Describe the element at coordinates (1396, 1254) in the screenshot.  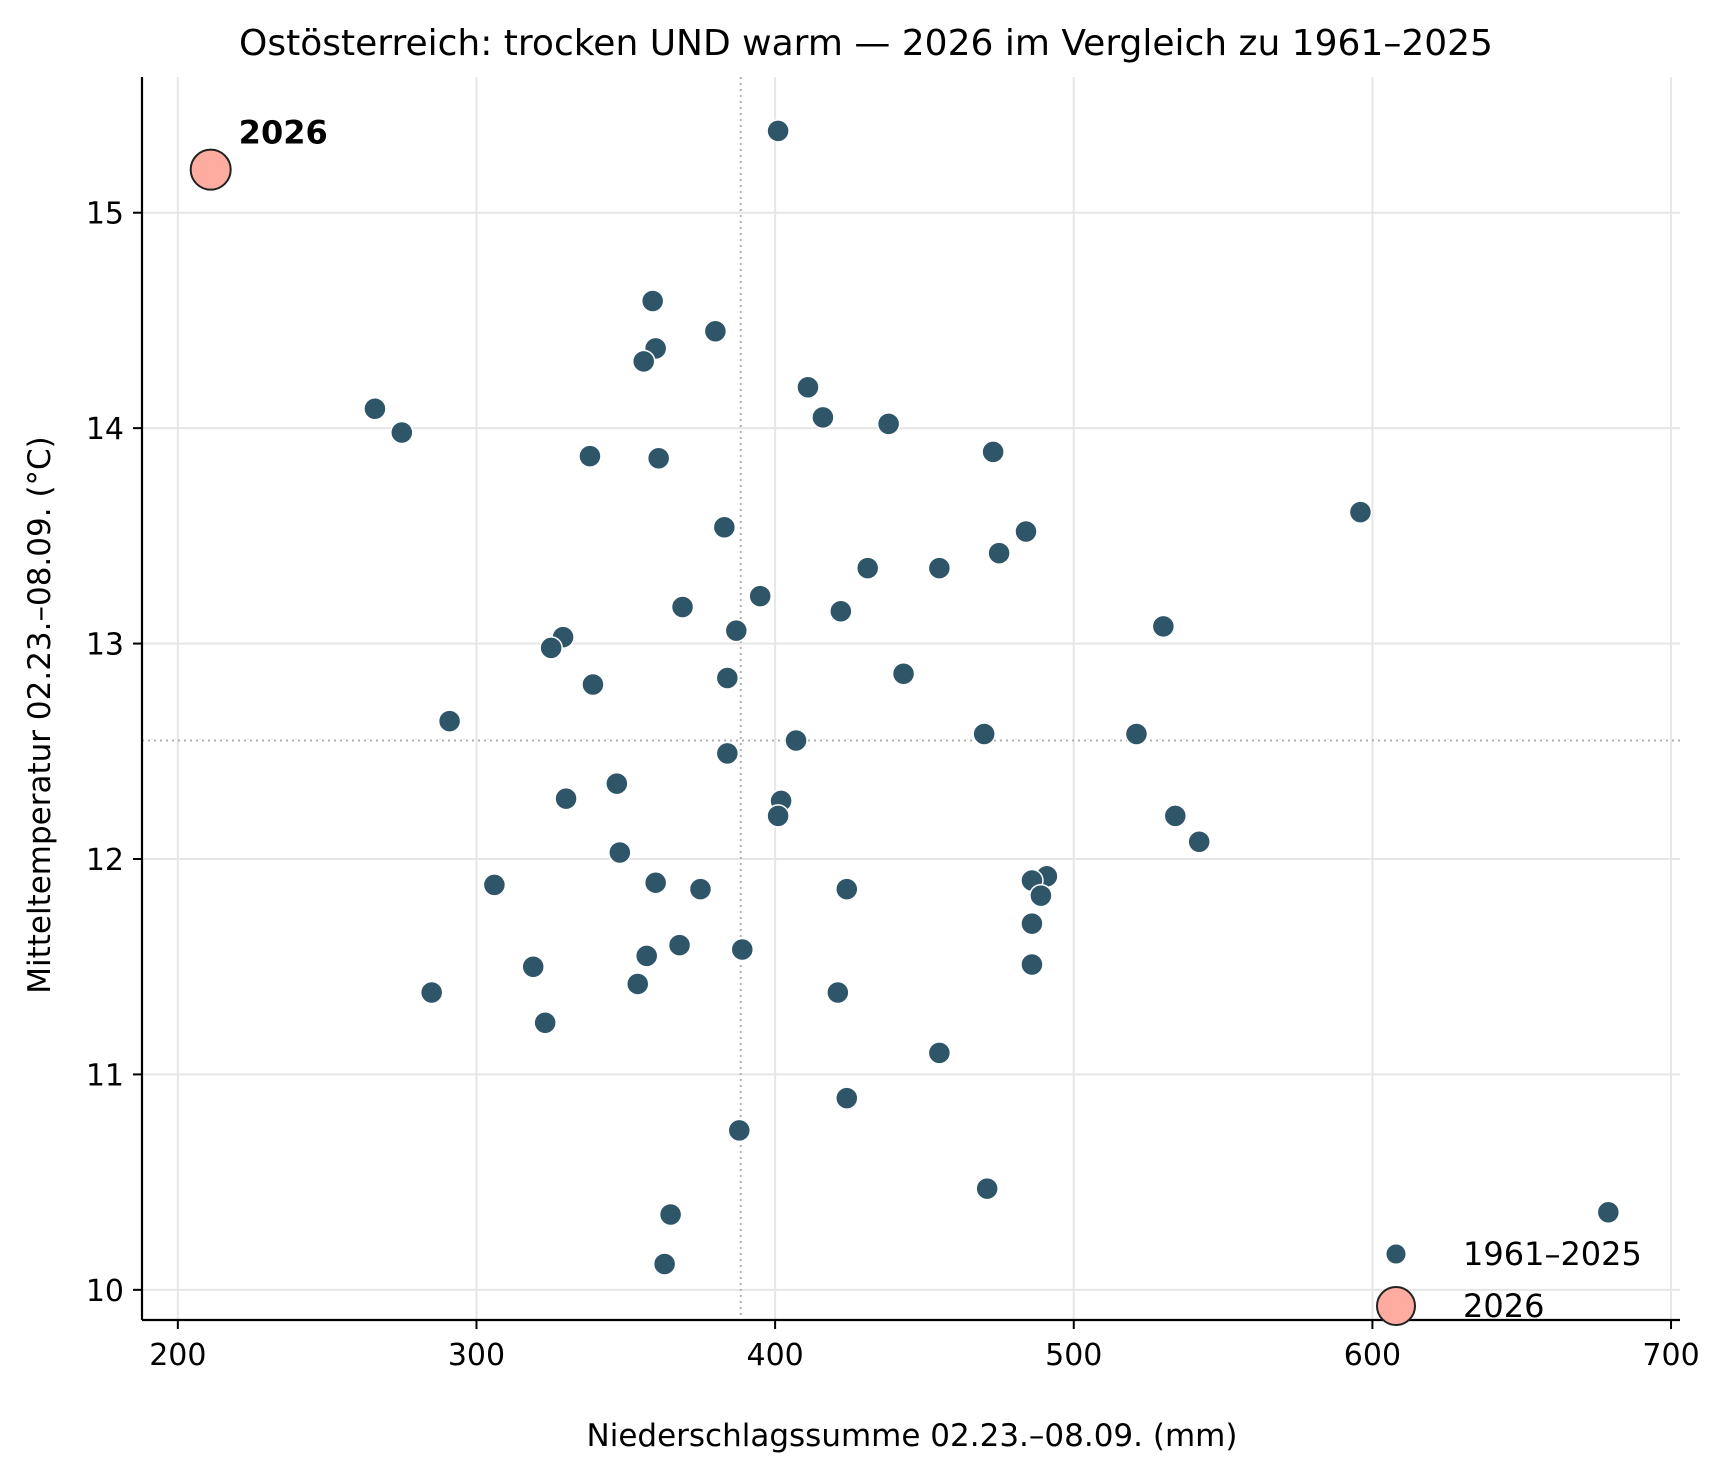
I see `legend-marker-1961-2025` at that location.